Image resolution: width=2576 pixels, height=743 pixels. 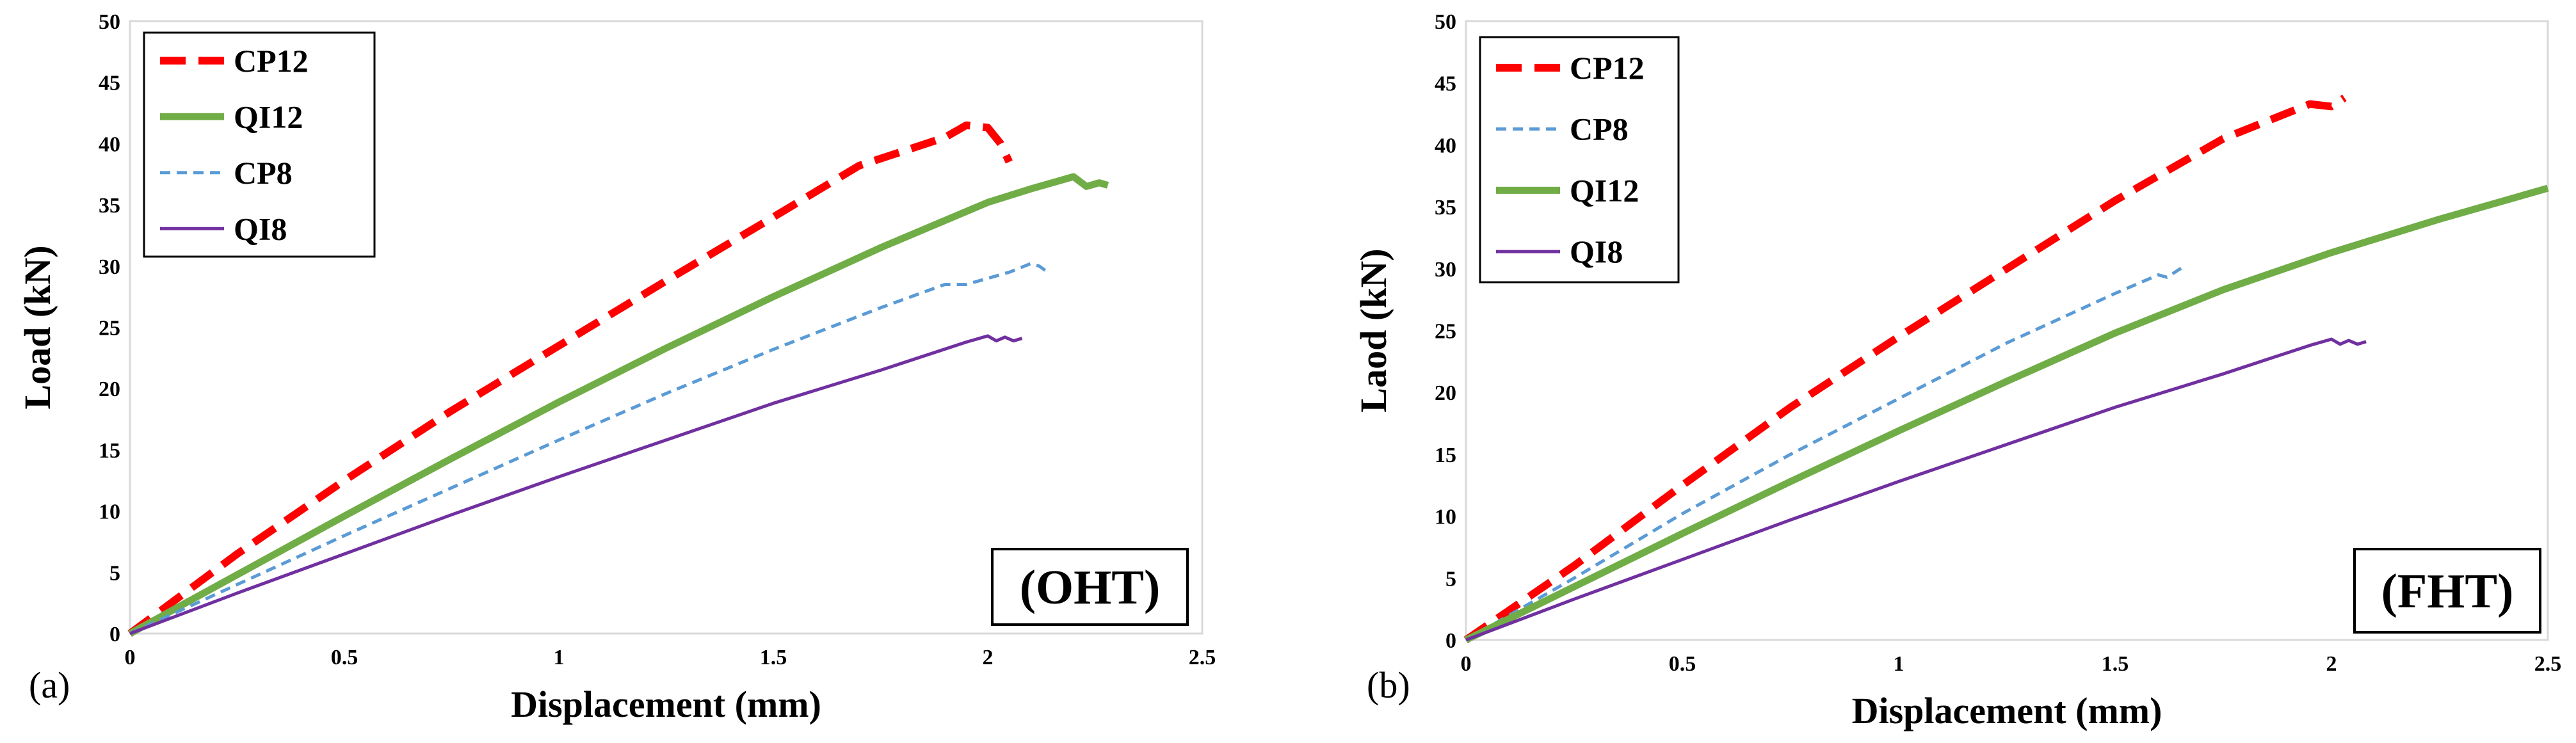 I want to click on test-type-label: (FHT), so click(x=2447, y=591).